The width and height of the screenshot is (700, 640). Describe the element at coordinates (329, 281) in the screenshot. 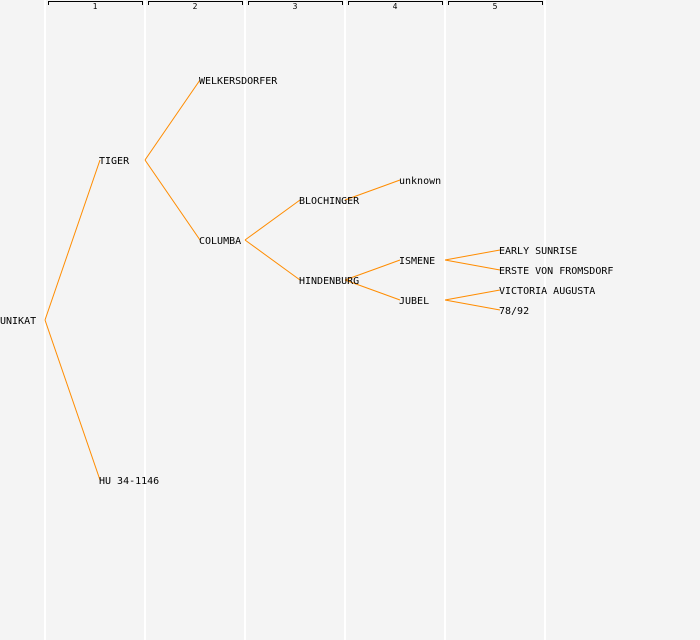

I see `pedigree-node-hindenburg: HINDENBURG` at that location.